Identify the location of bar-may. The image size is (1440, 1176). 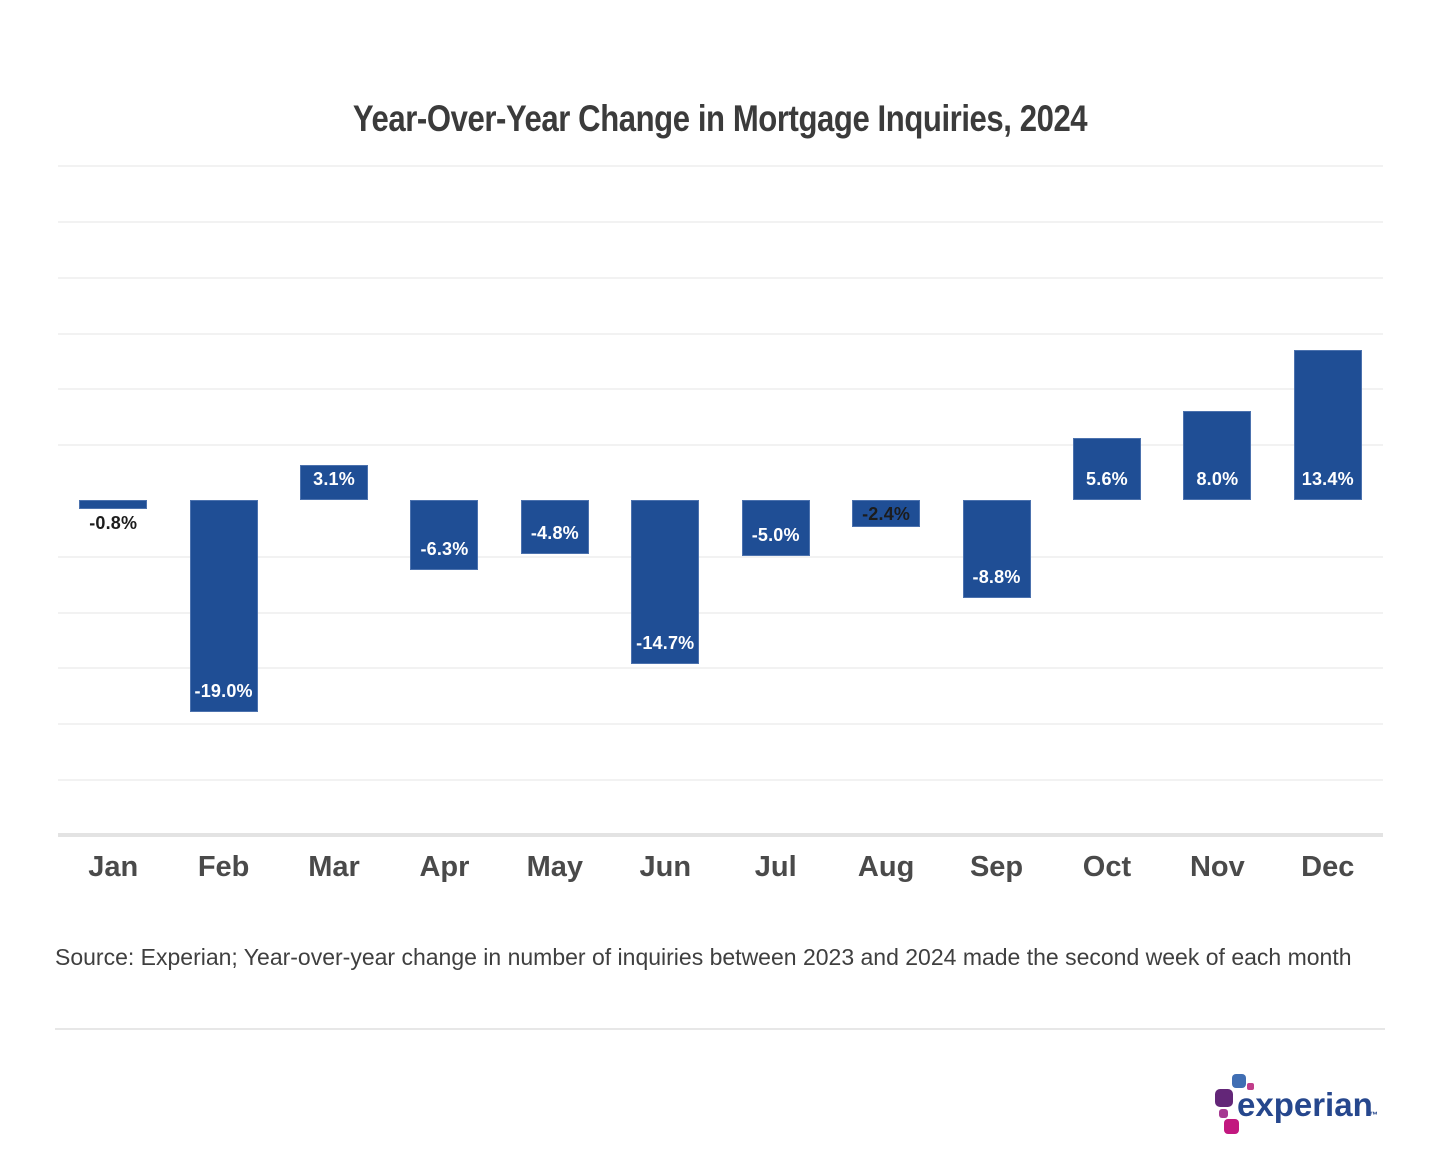
(554, 527).